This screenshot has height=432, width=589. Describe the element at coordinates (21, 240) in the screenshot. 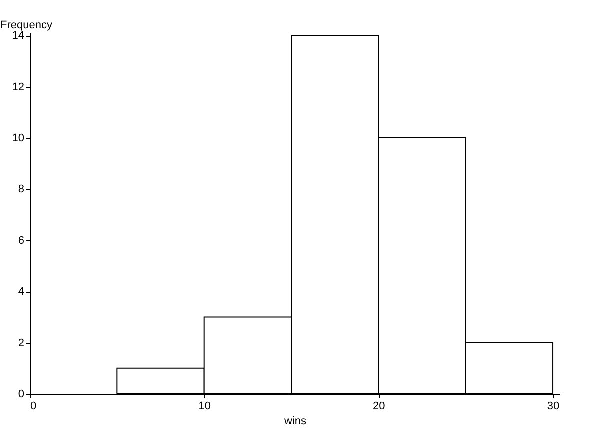

I see `y-tick-label: 6` at that location.